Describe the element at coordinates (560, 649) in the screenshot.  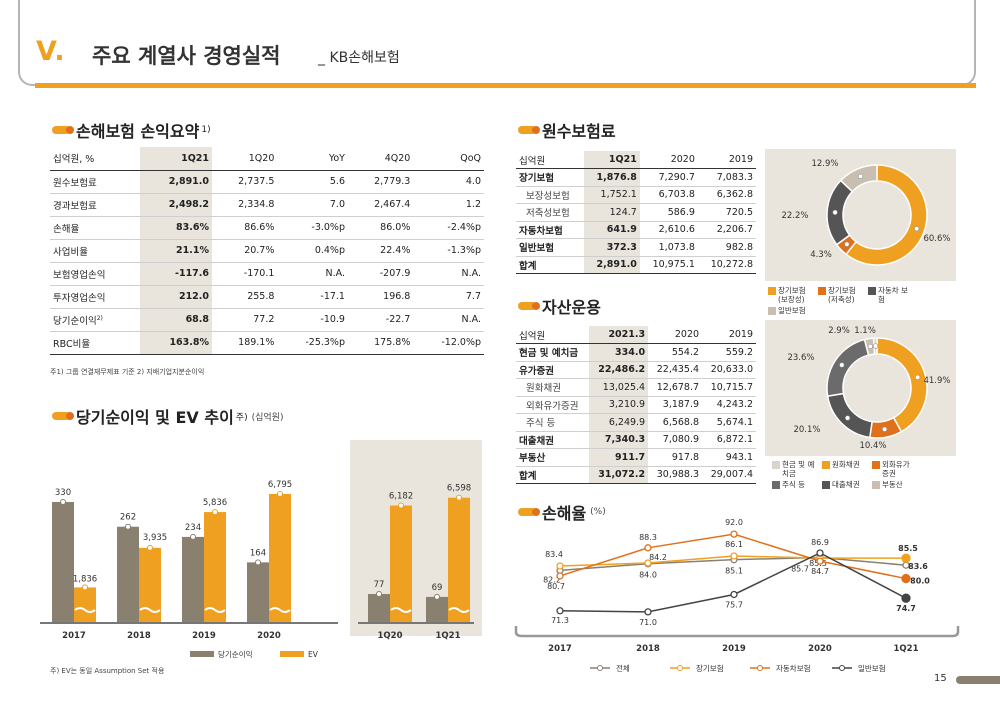
I see `x-tick-label: 2017` at that location.